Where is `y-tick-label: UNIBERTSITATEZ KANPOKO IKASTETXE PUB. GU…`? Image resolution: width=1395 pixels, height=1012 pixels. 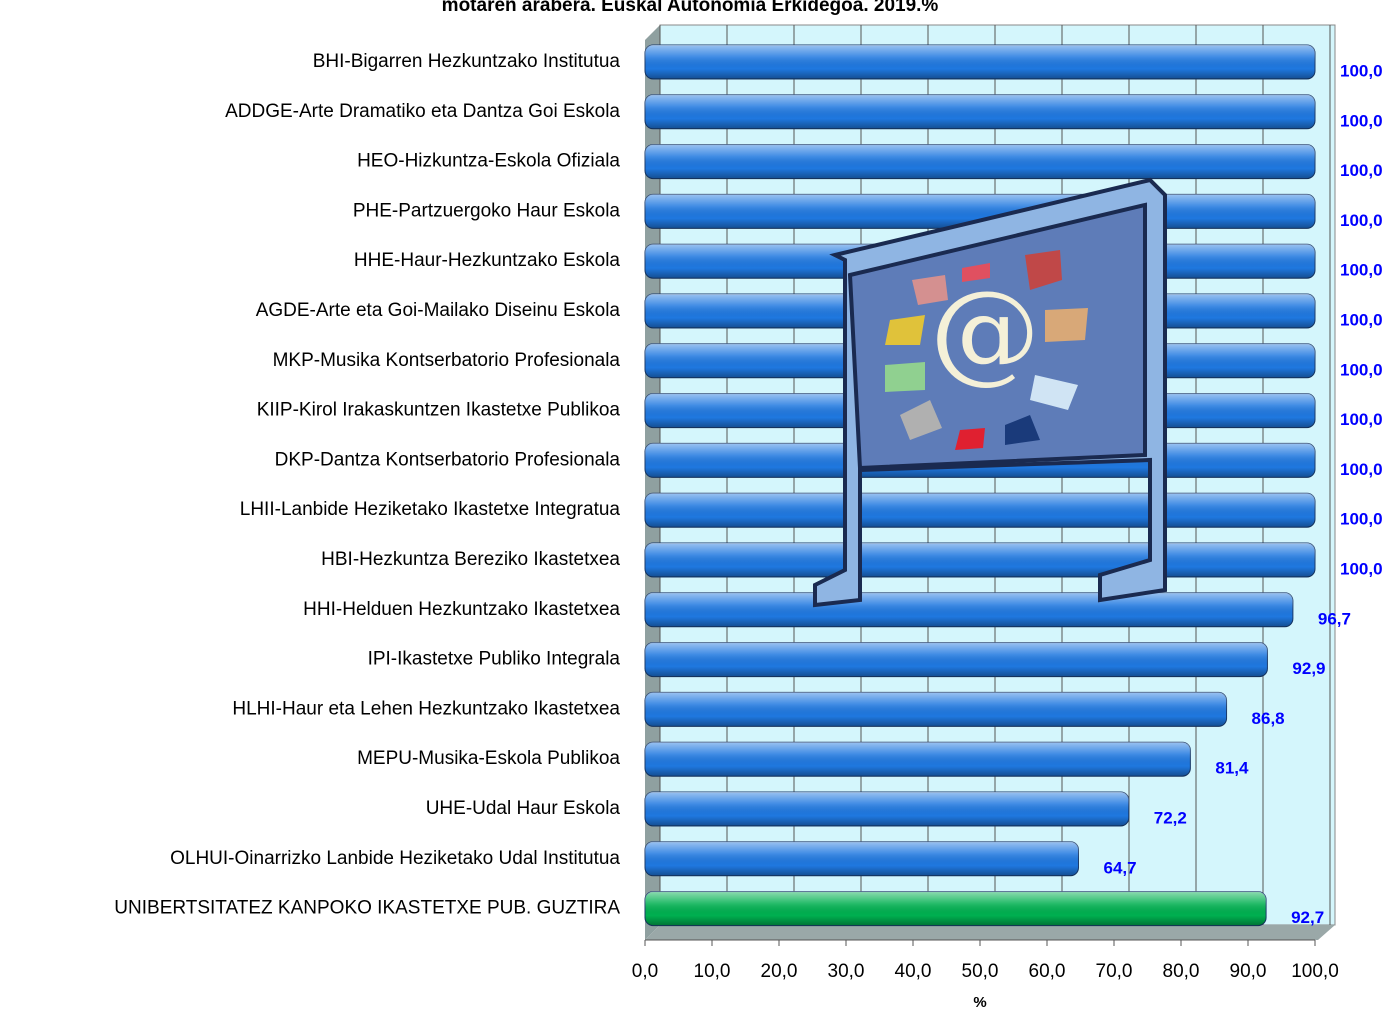
y-tick-label: UNIBERTSITATEZ KANPOKO IKASTETXE PUB. GU… is located at coordinates (367, 908).